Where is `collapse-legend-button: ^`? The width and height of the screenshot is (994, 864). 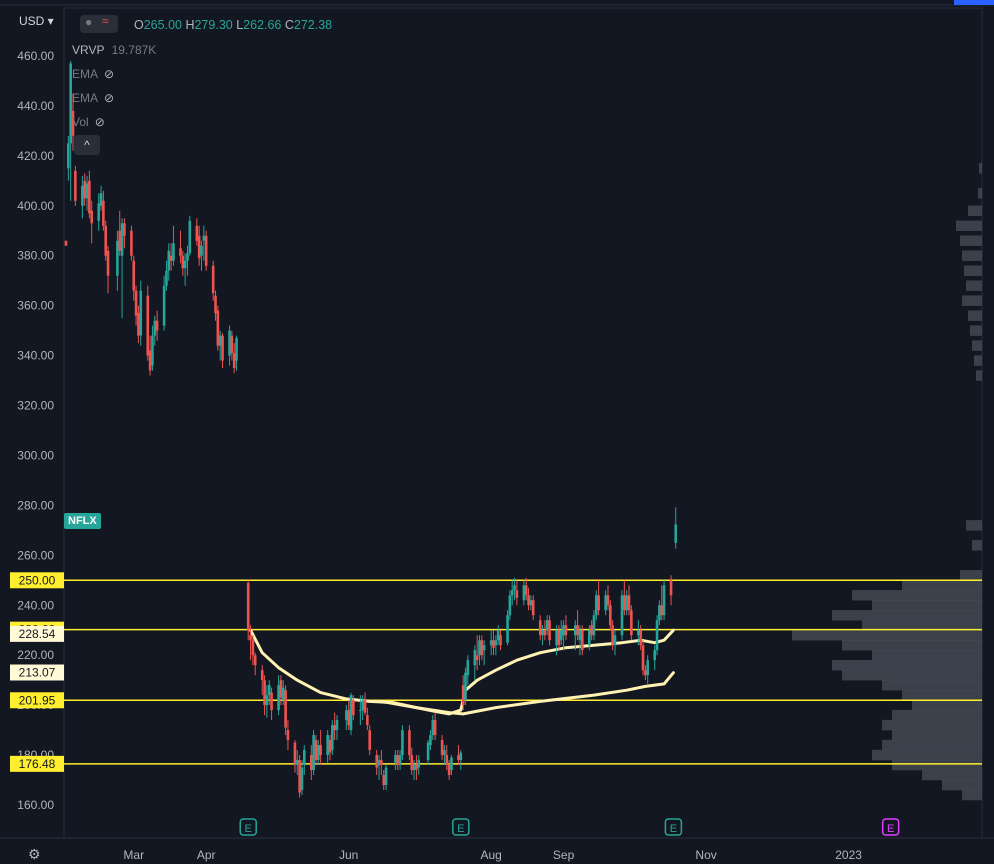 collapse-legend-button: ^ is located at coordinates (87, 145).